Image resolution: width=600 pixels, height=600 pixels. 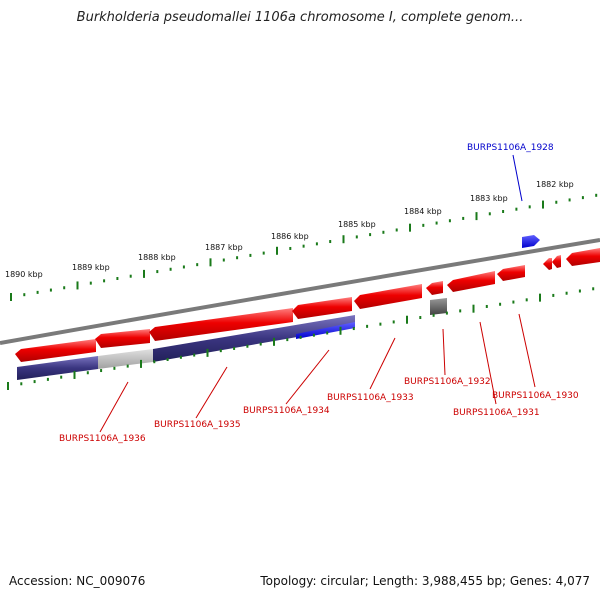 What do you see at coordinates (91, 267) in the screenshot?
I see `scale-tick-label: 1889 kbp` at bounding box center [91, 267].